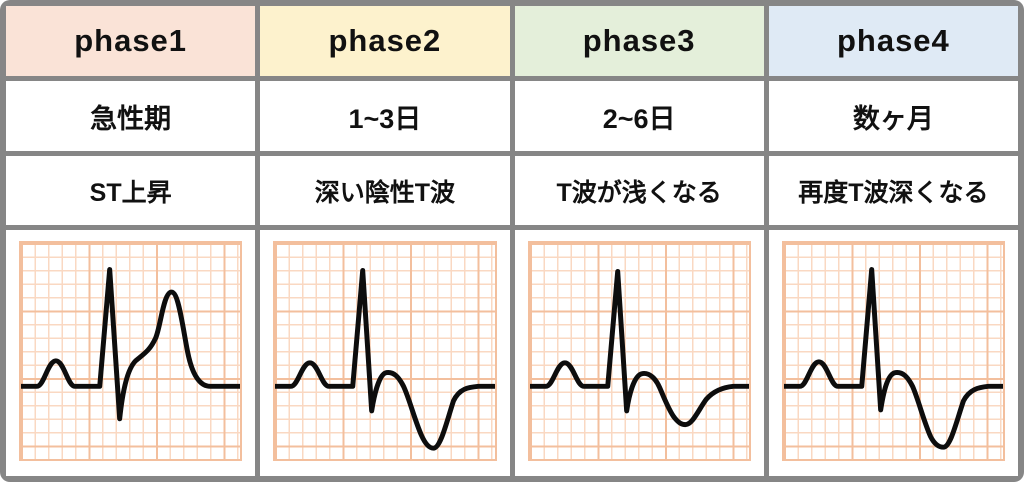 This screenshot has height=482, width=1024. Describe the element at coordinates (893, 116) in the screenshot. I see `period-phase4: 数ヶ月` at that location.